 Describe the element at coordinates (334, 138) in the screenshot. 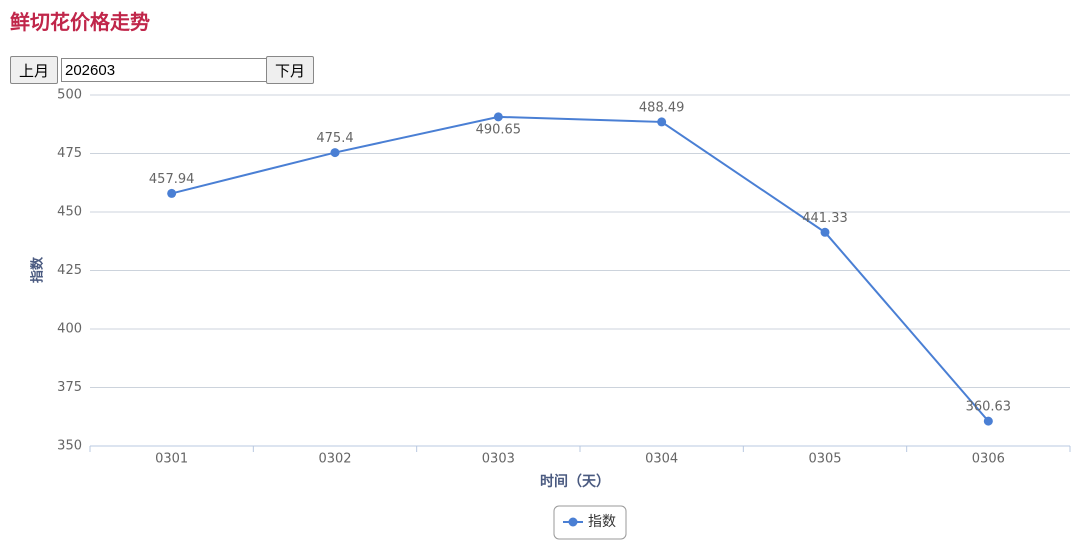

I see `data-label: 475.4` at that location.